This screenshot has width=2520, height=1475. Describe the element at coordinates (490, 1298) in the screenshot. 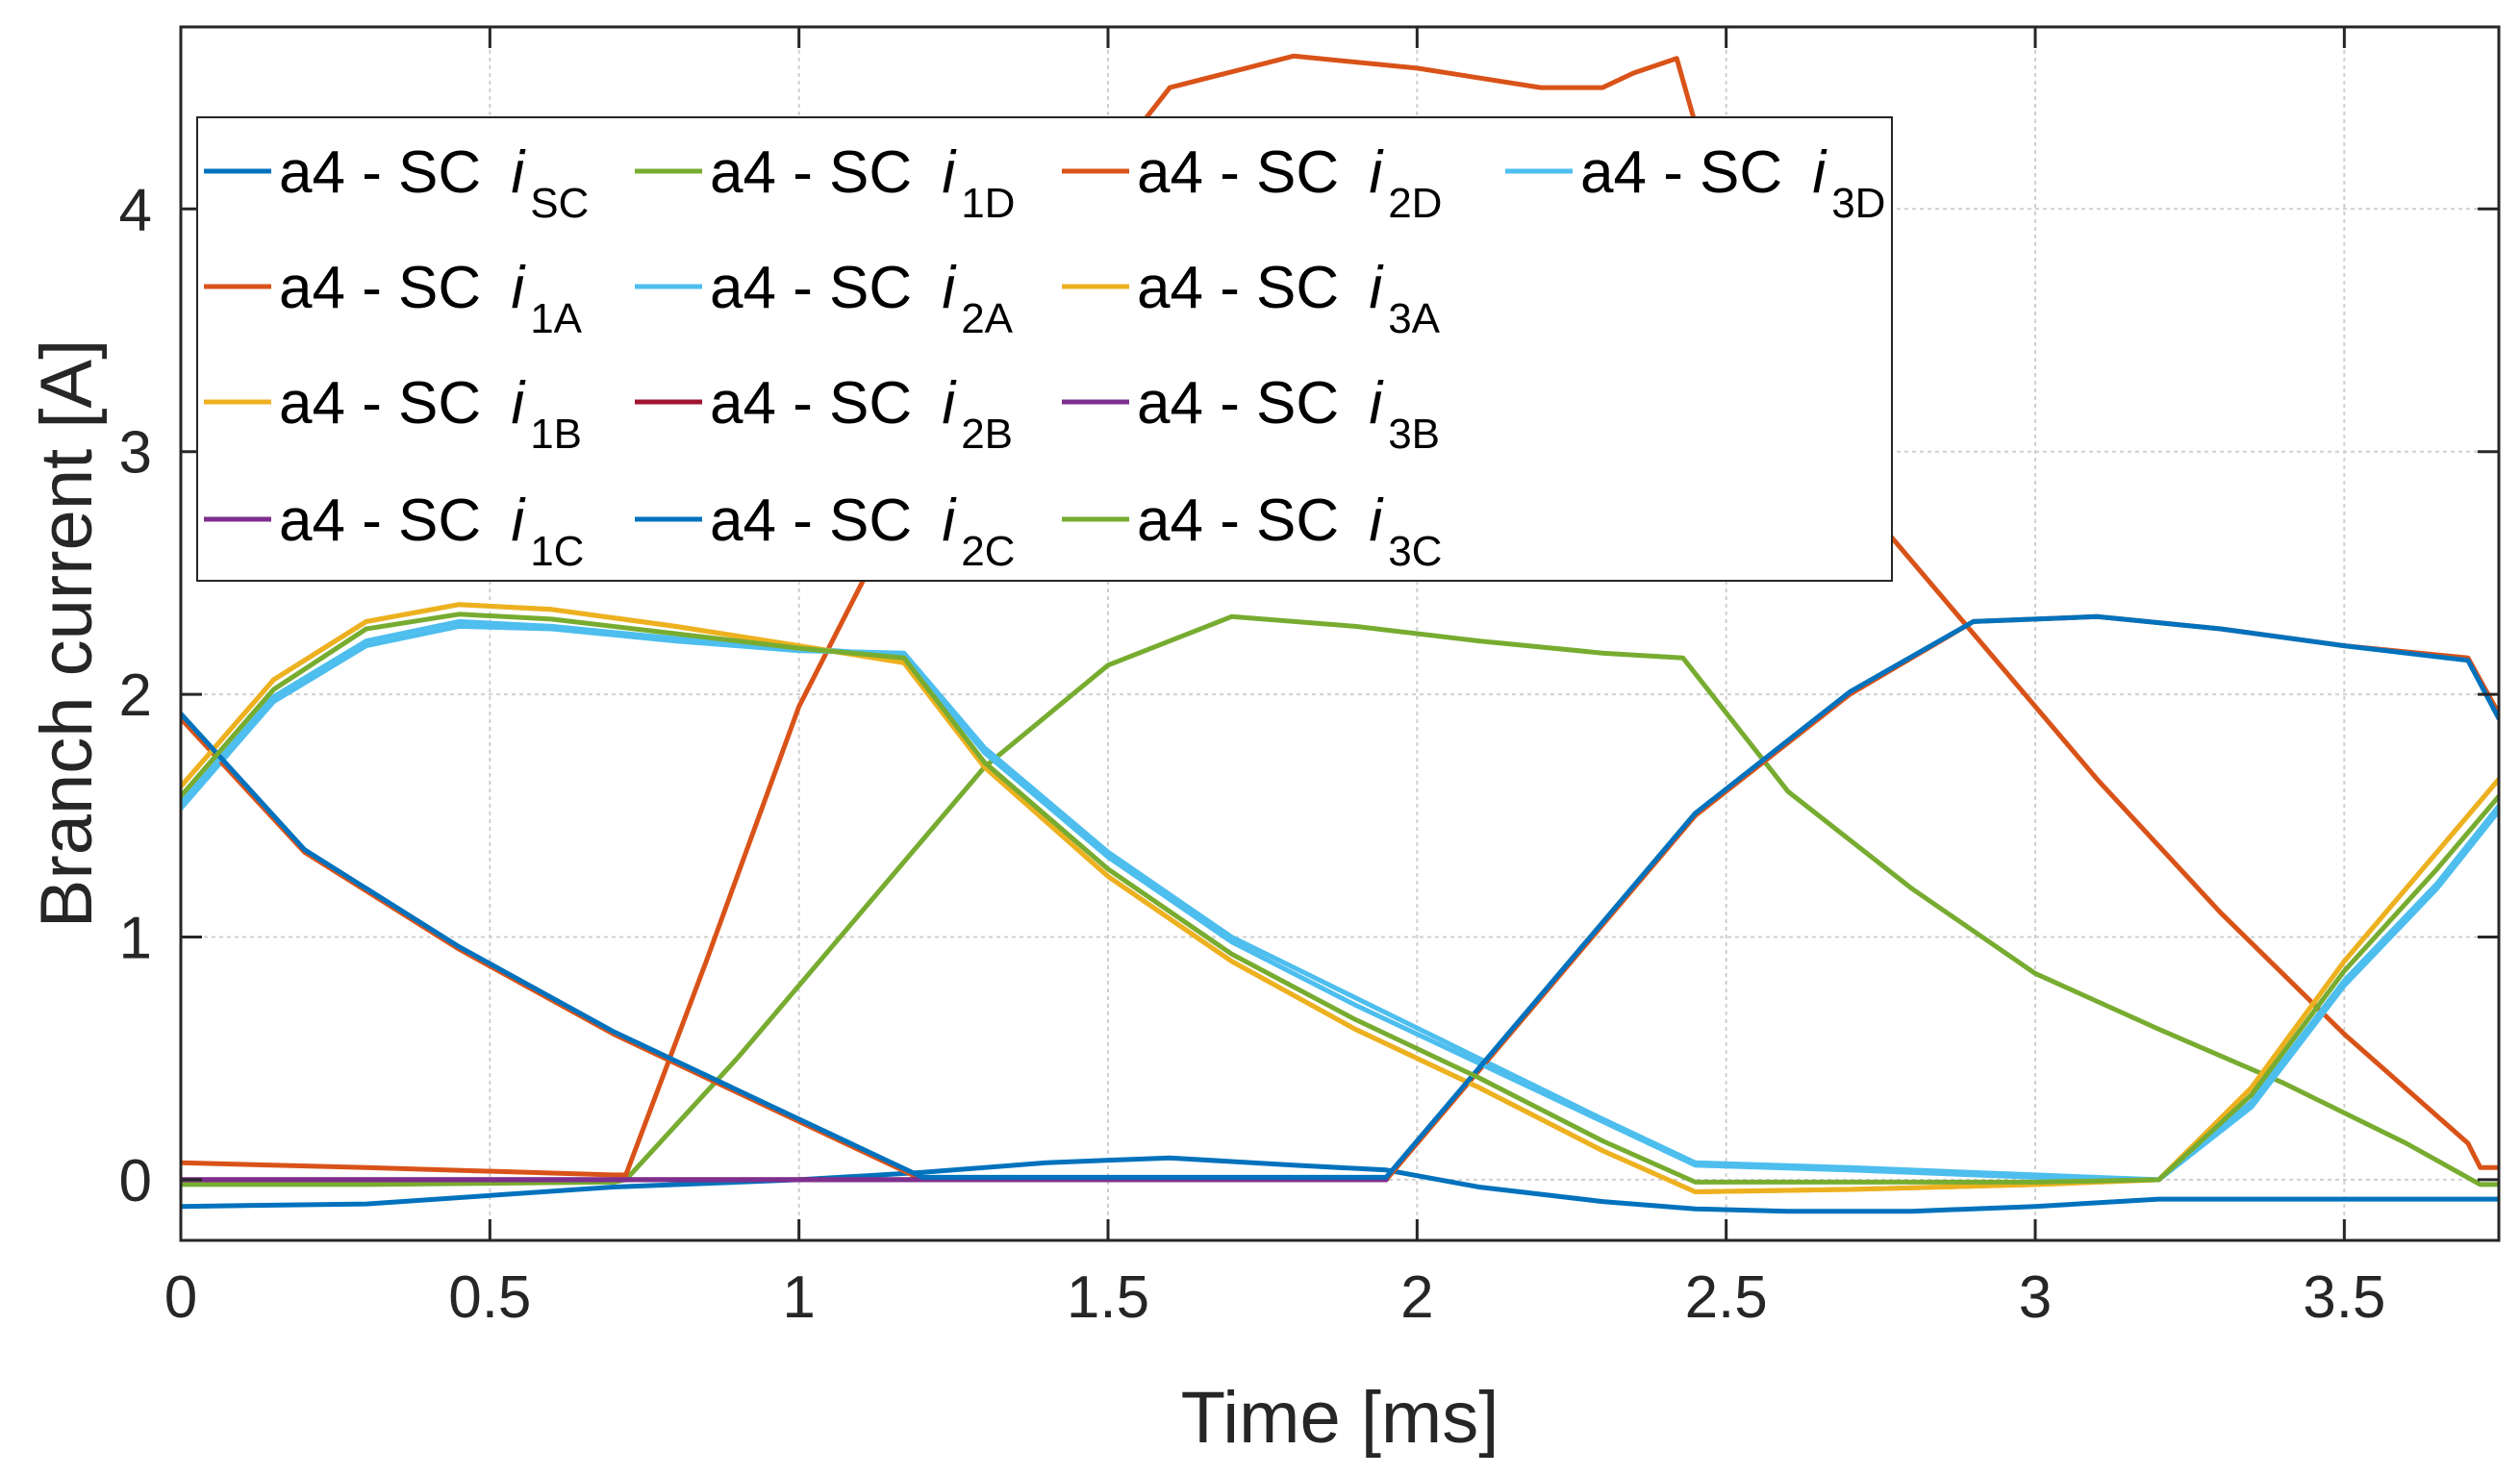

I see `x-tick-label: 0.5` at that location.